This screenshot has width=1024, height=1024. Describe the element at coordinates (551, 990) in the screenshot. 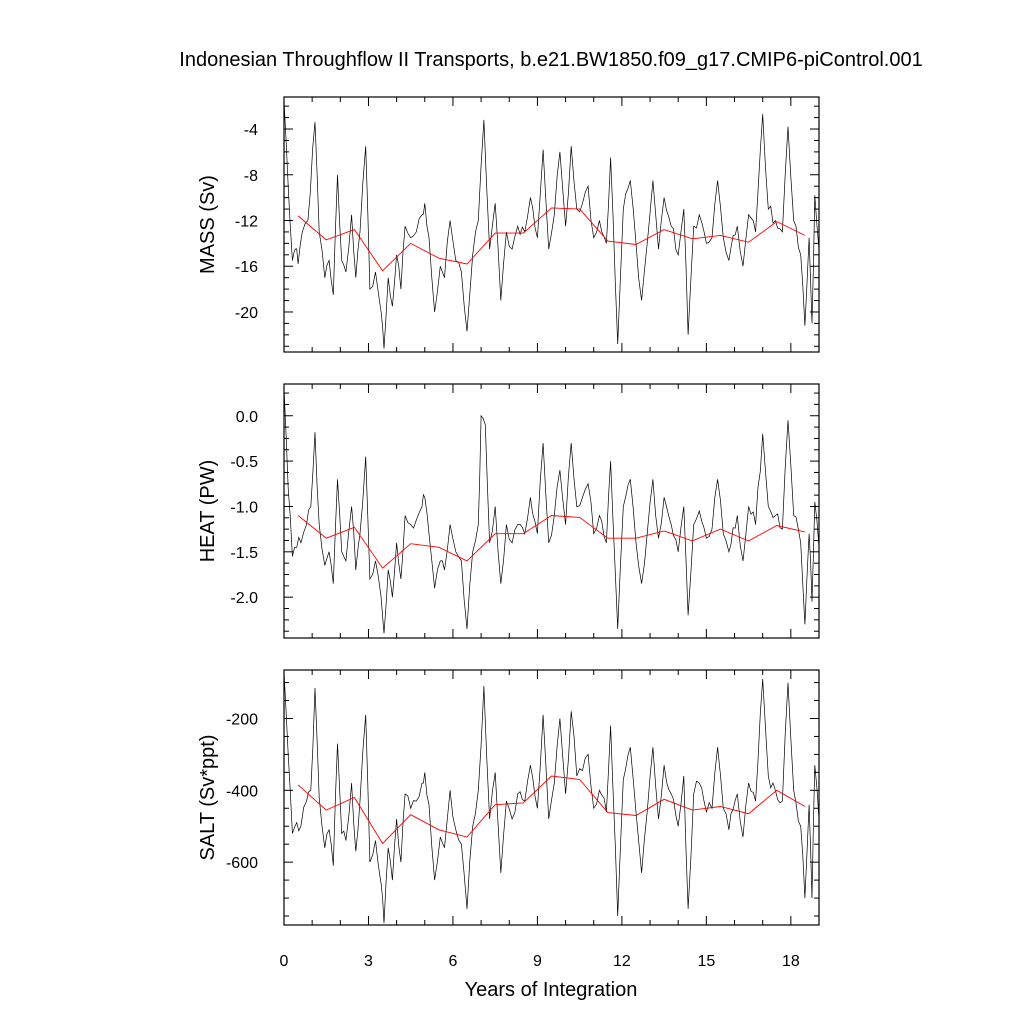

I see `x-axis-label: Years of Integration` at that location.